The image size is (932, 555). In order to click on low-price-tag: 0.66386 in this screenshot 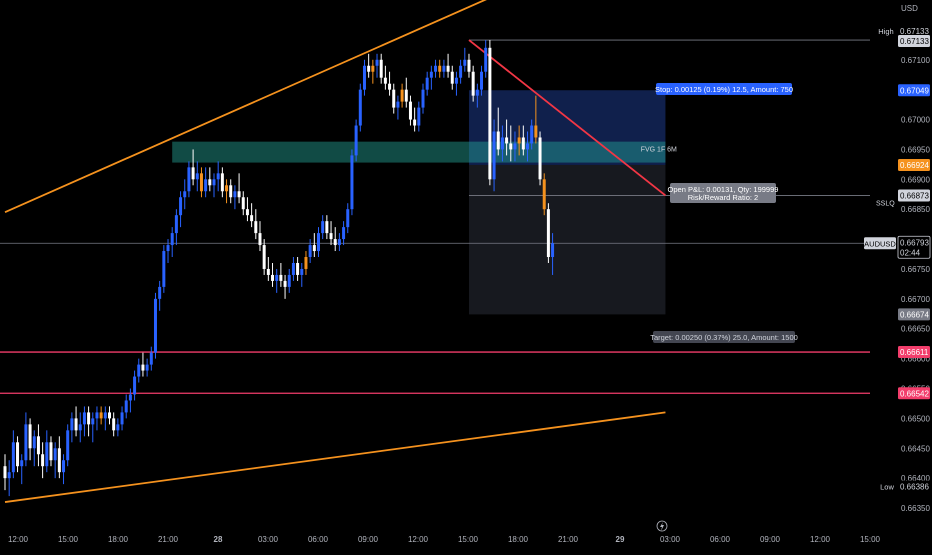, I will do `click(914, 486)`.